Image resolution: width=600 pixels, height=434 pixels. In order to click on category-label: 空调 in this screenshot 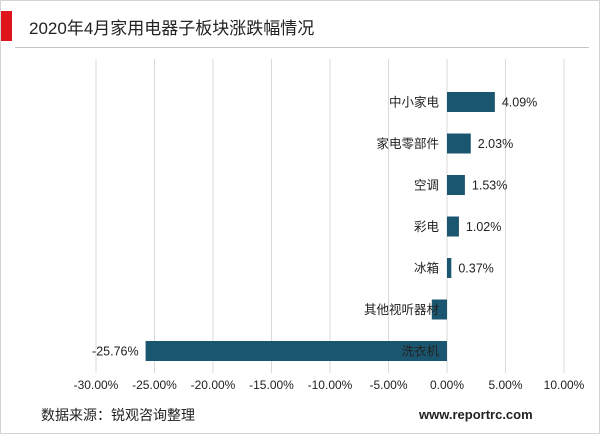, I will do `click(426, 186)`.